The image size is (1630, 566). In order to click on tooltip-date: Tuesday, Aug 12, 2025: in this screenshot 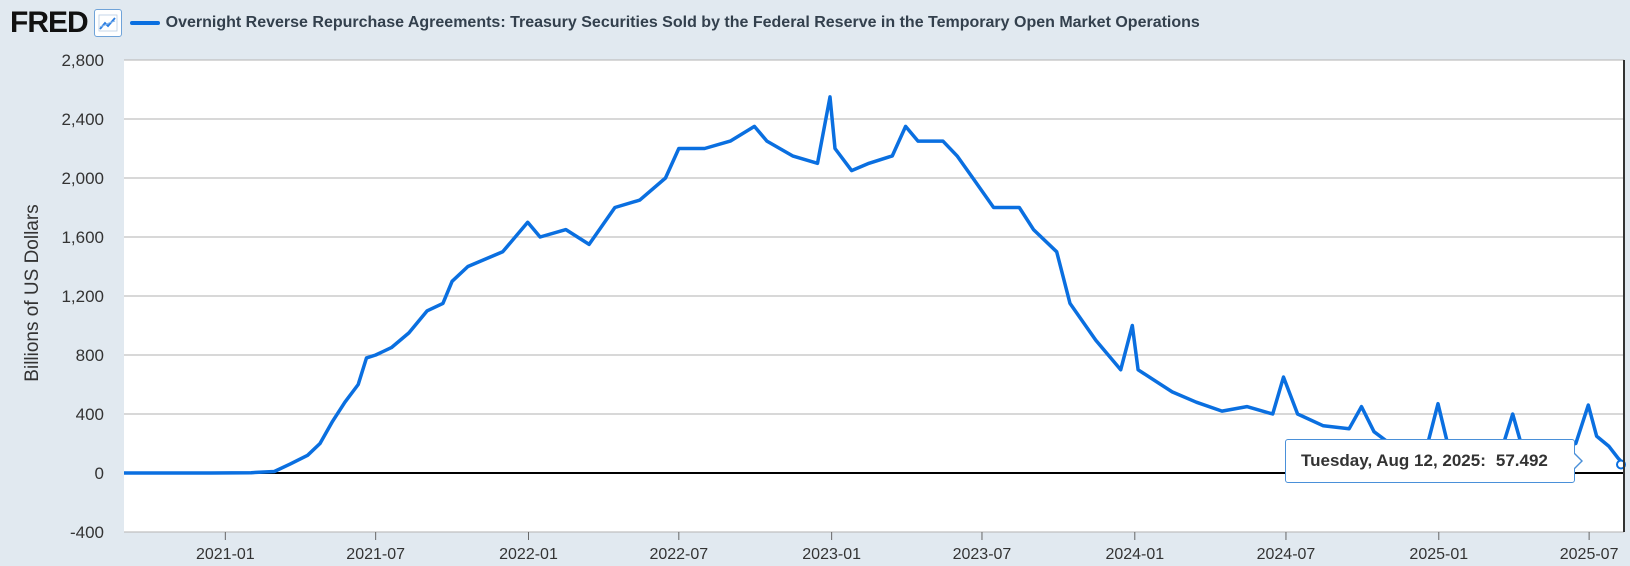, I will do `click(1393, 460)`.